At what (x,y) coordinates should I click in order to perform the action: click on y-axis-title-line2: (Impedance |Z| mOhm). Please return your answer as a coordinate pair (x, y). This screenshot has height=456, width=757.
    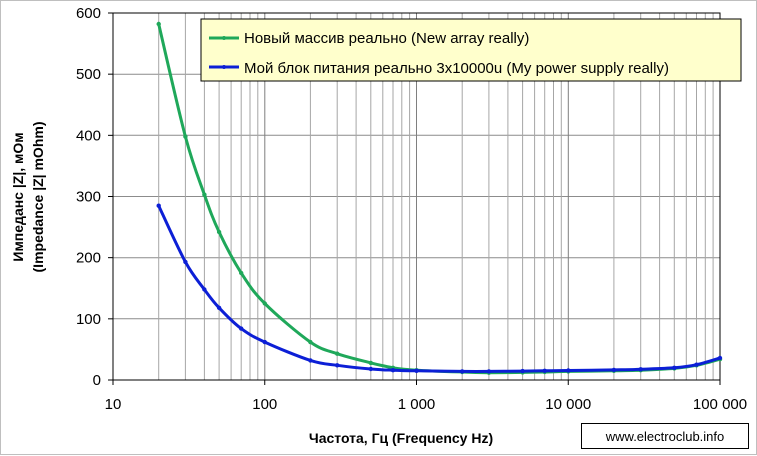
    Looking at the image, I should click on (38, 197).